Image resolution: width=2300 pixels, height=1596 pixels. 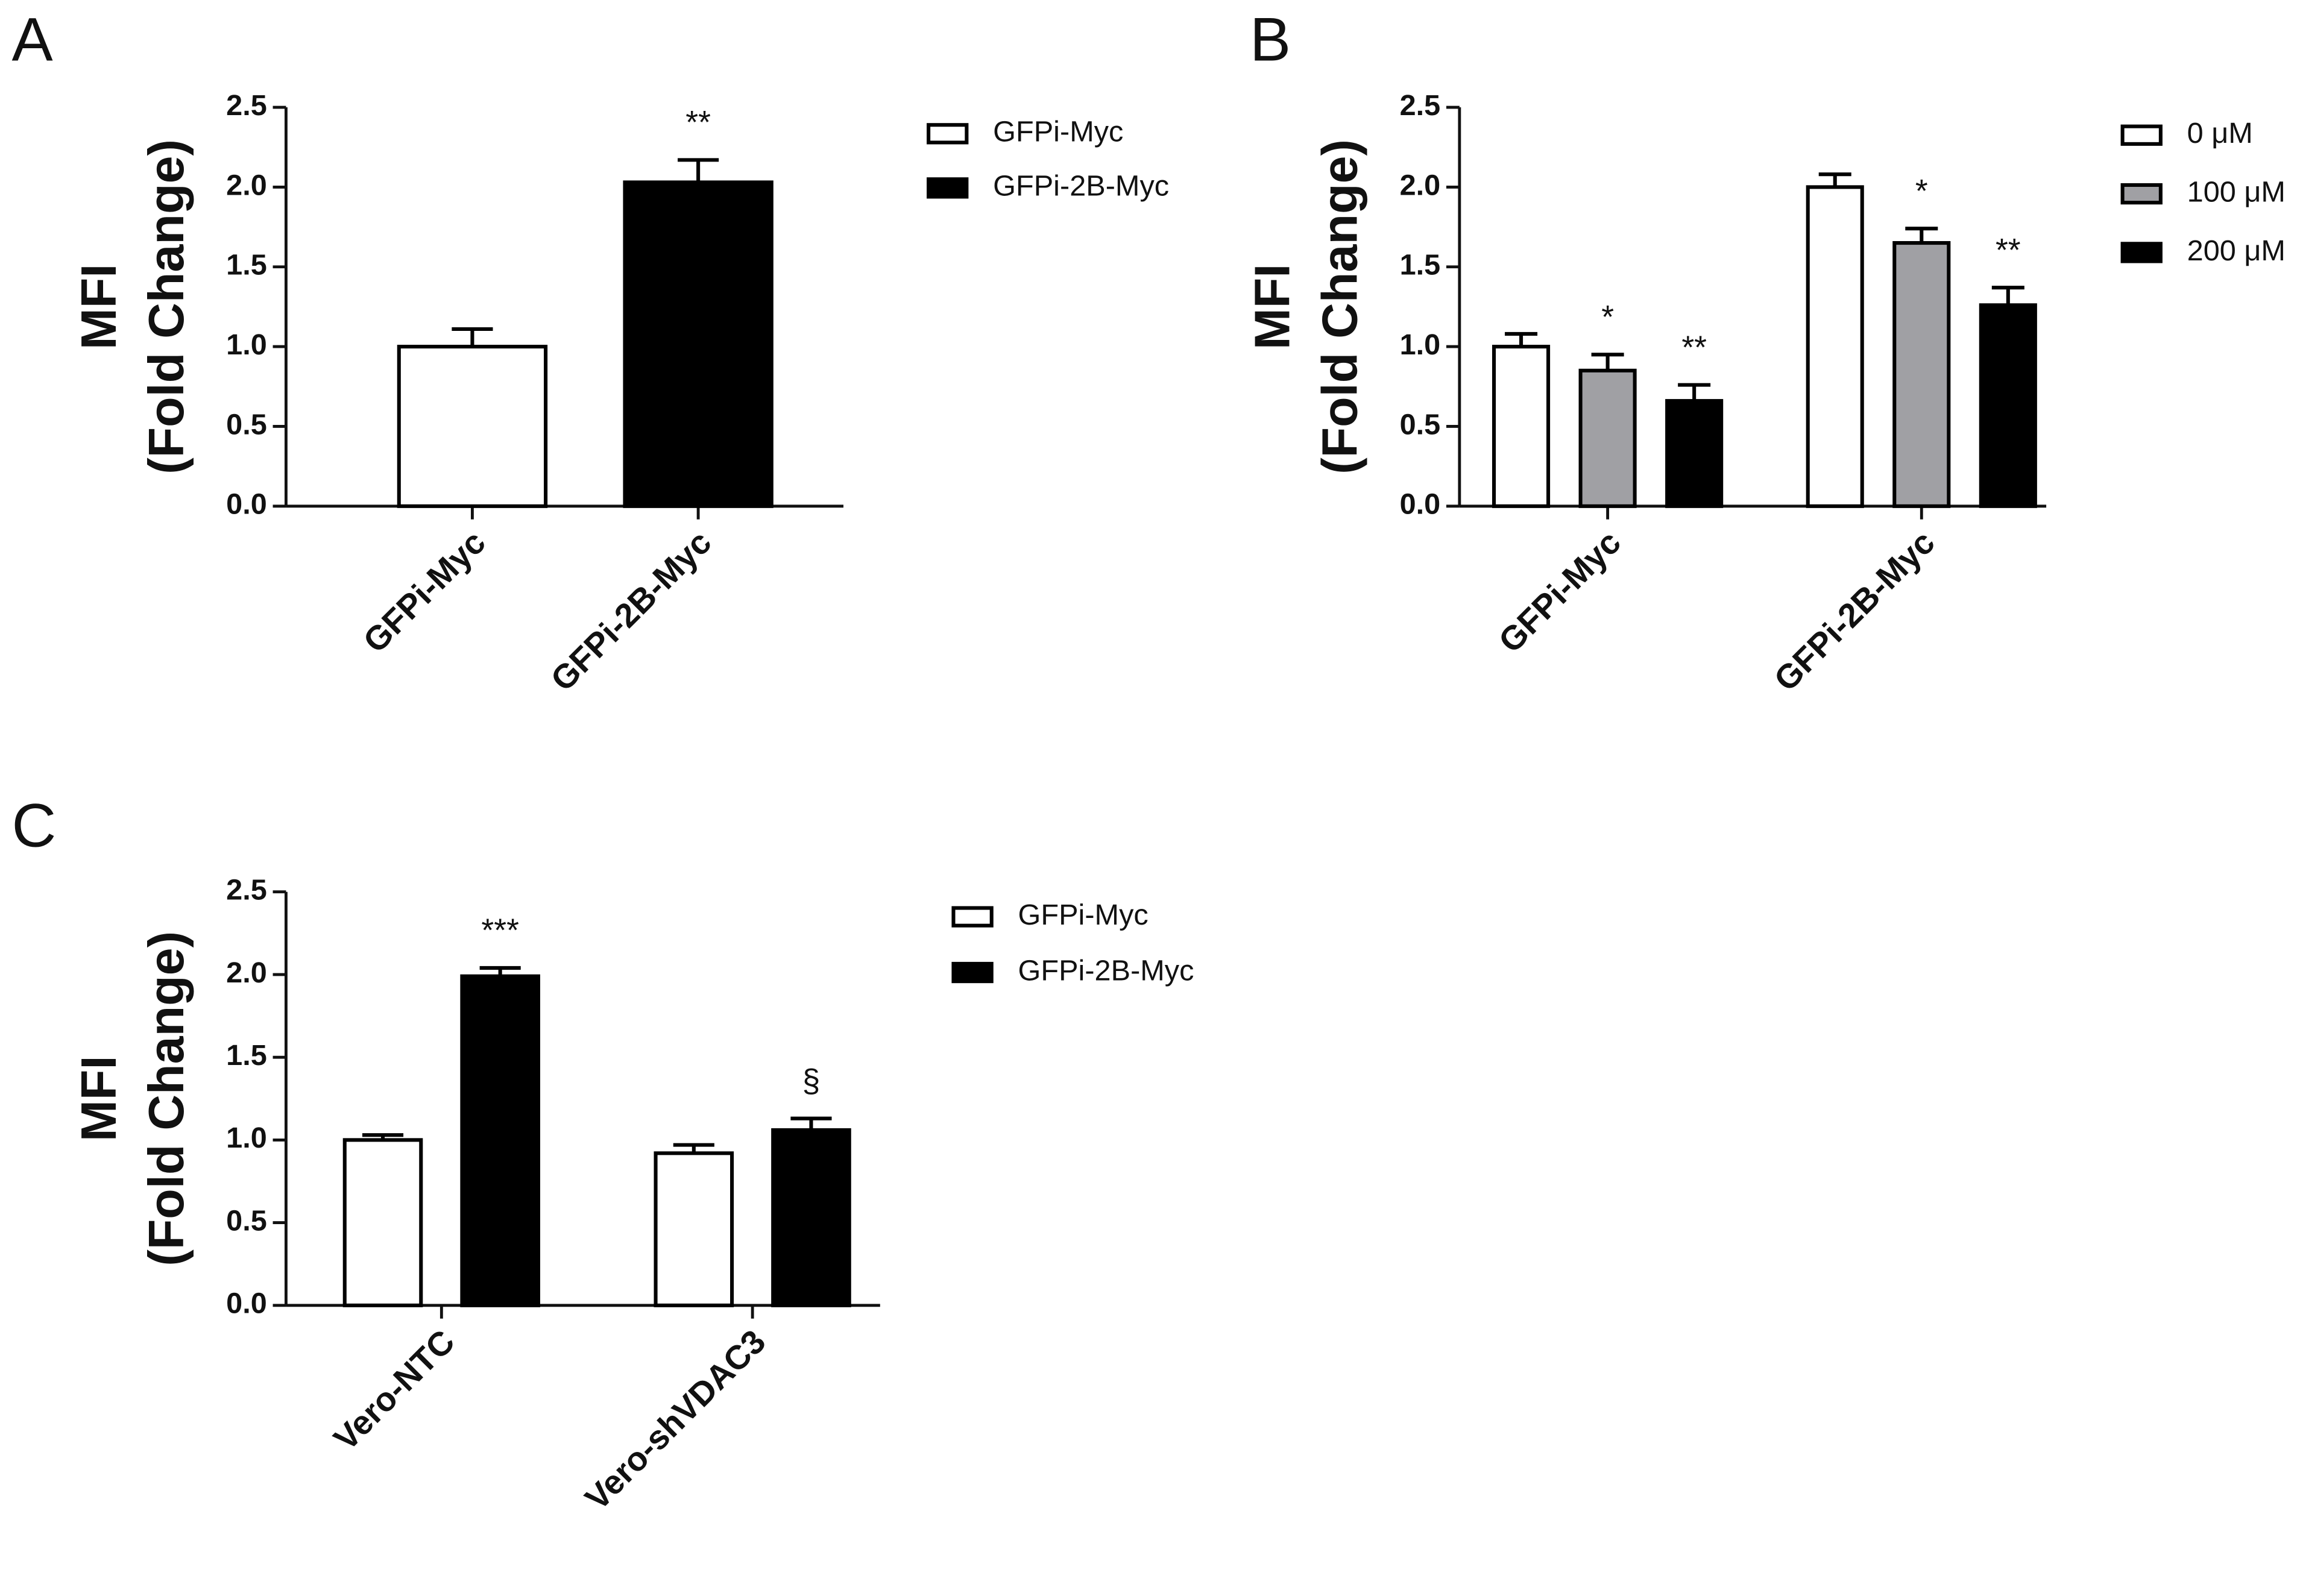 What do you see at coordinates (1270, 39) in the screenshot?
I see `panel-label: B` at bounding box center [1270, 39].